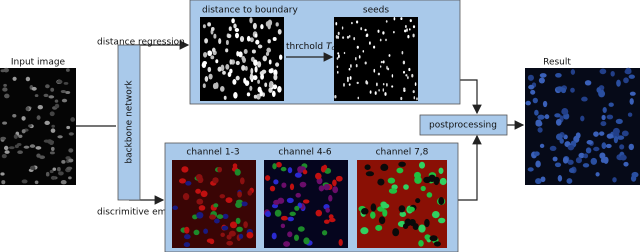 This screenshot has width=640, height=252. Describe the element at coordinates (250, 11) in the screenshot. I see `distance-label: distance to boundary` at that location.